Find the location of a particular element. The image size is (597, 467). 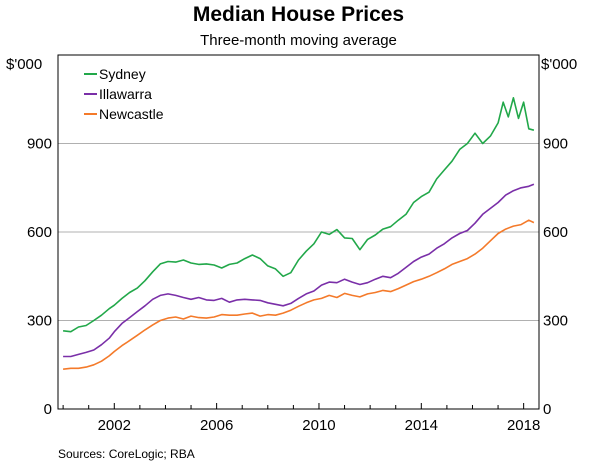

y-tick-label-left: 0 is located at coordinates (48, 409).